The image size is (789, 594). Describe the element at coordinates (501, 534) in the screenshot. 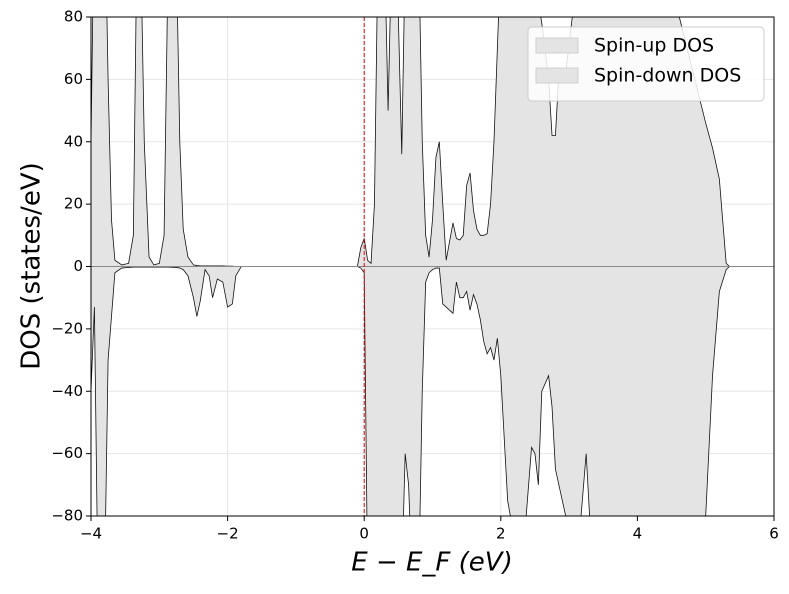

I see `x-tick-label: 2` at that location.